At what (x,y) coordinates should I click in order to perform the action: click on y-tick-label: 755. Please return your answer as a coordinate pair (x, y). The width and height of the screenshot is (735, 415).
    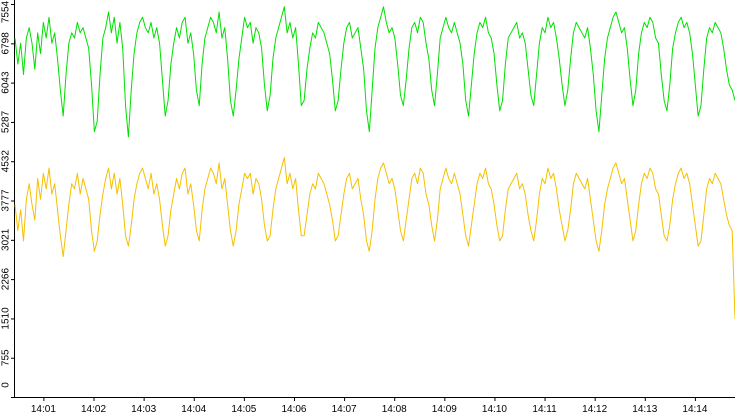
    Looking at the image, I should click on (6, 357).